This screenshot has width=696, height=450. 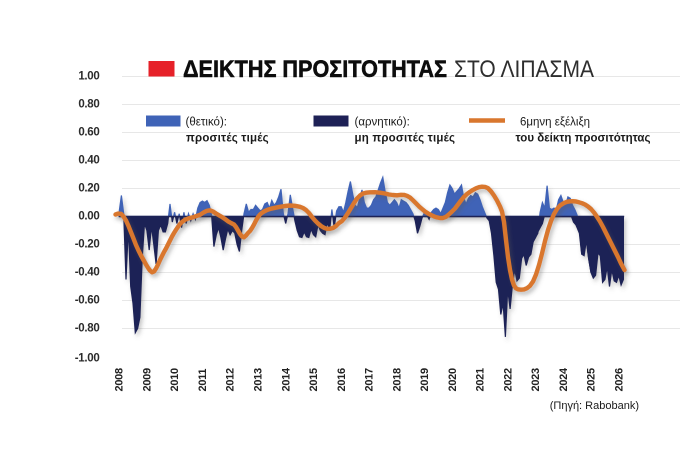 What do you see at coordinates (370, 379) in the screenshot?
I see `svg-text: 2017` at bounding box center [370, 379].